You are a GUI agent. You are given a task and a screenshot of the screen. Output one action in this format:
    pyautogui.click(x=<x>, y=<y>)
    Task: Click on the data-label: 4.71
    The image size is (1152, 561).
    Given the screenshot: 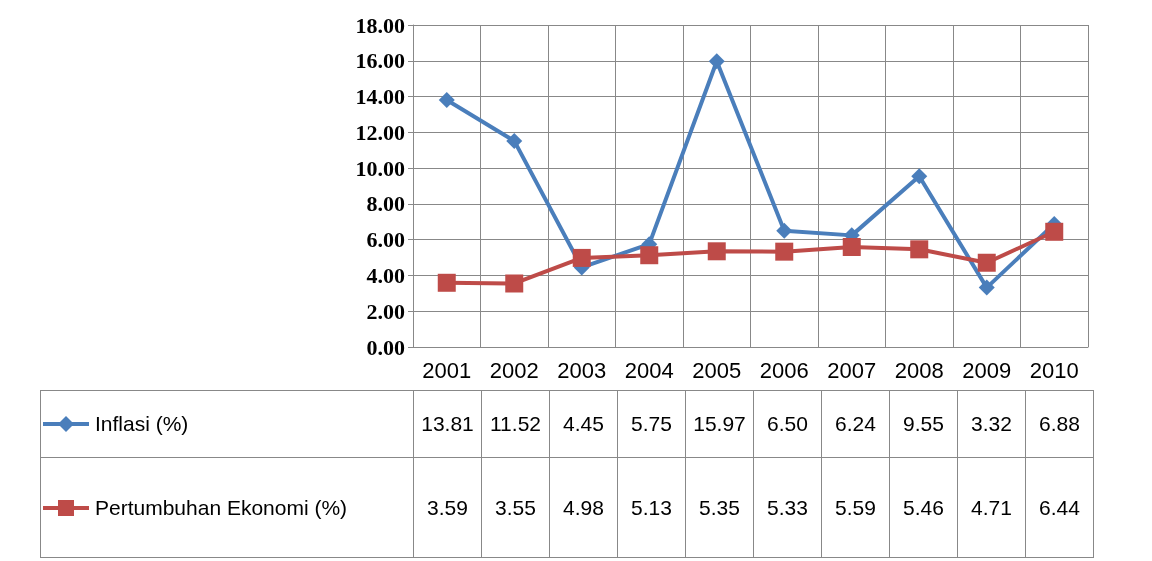 What is the action you would take?
    pyautogui.click(x=991, y=507)
    